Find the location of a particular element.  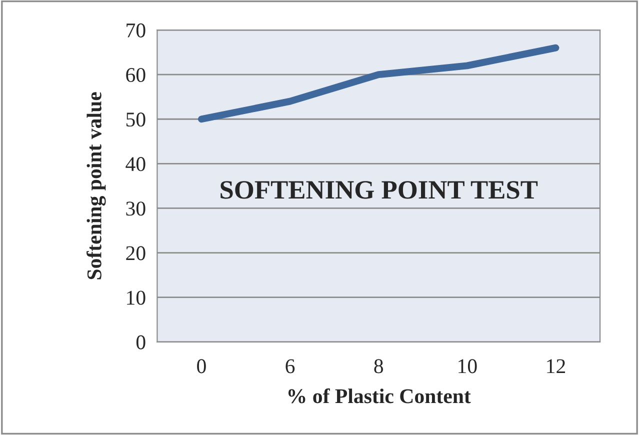

y-tick-label: 60 is located at coordinates (136, 75).